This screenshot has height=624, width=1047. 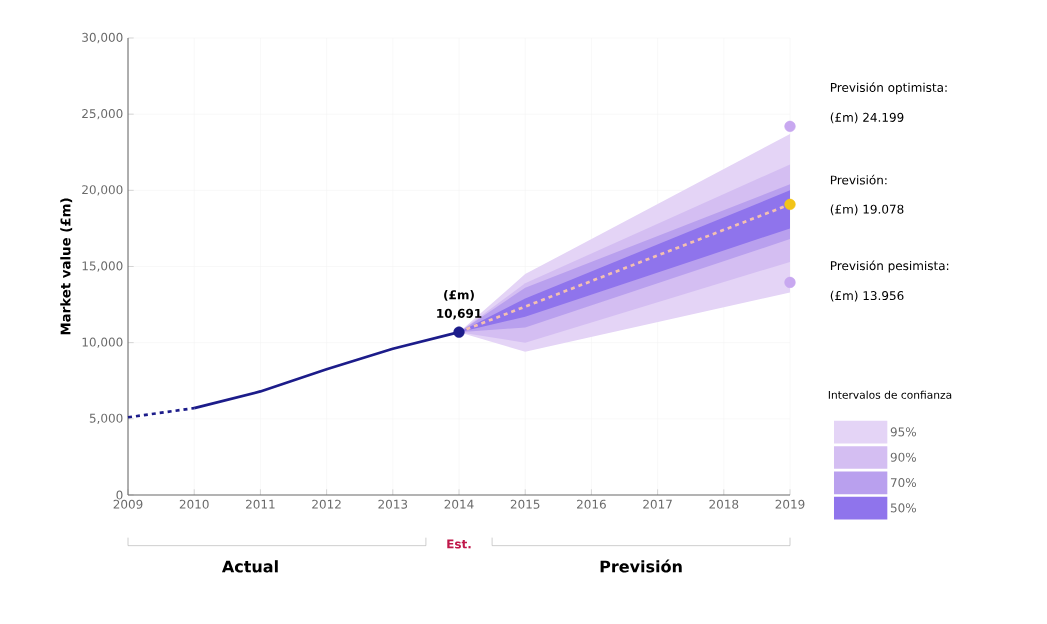 I want to click on text: Previsión pesimista:, so click(x=889, y=266).